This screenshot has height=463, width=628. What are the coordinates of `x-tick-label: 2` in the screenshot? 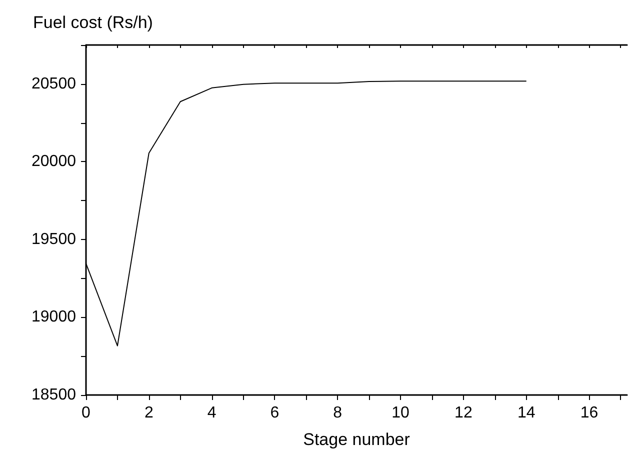 It's located at (149, 413).